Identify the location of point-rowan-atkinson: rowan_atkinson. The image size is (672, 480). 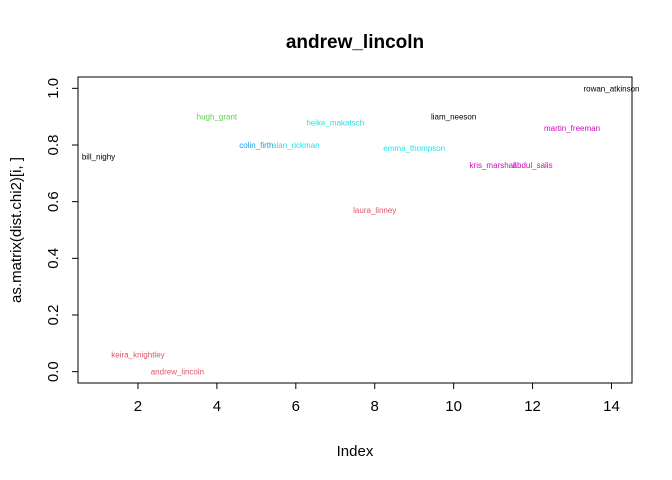
(611, 88).